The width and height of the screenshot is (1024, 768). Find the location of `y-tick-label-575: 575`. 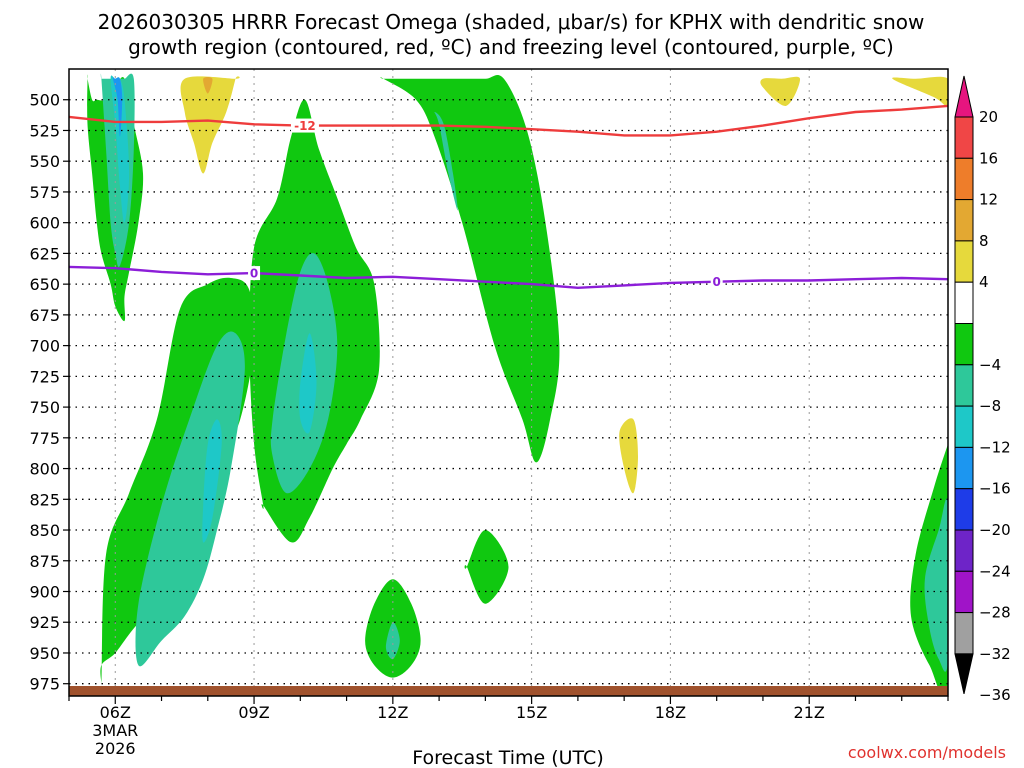

y-tick-label-575: 575 is located at coordinates (44, 192).